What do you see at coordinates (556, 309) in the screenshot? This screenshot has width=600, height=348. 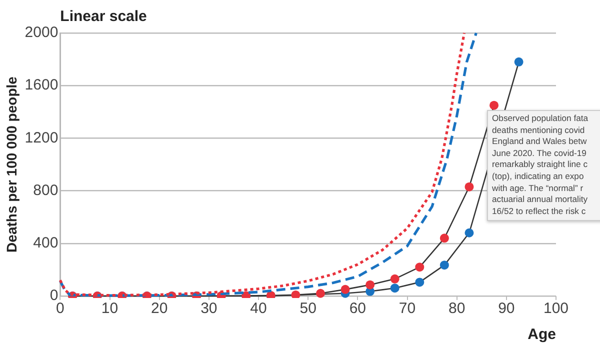 I see `x-tick-label: 100` at bounding box center [556, 309].